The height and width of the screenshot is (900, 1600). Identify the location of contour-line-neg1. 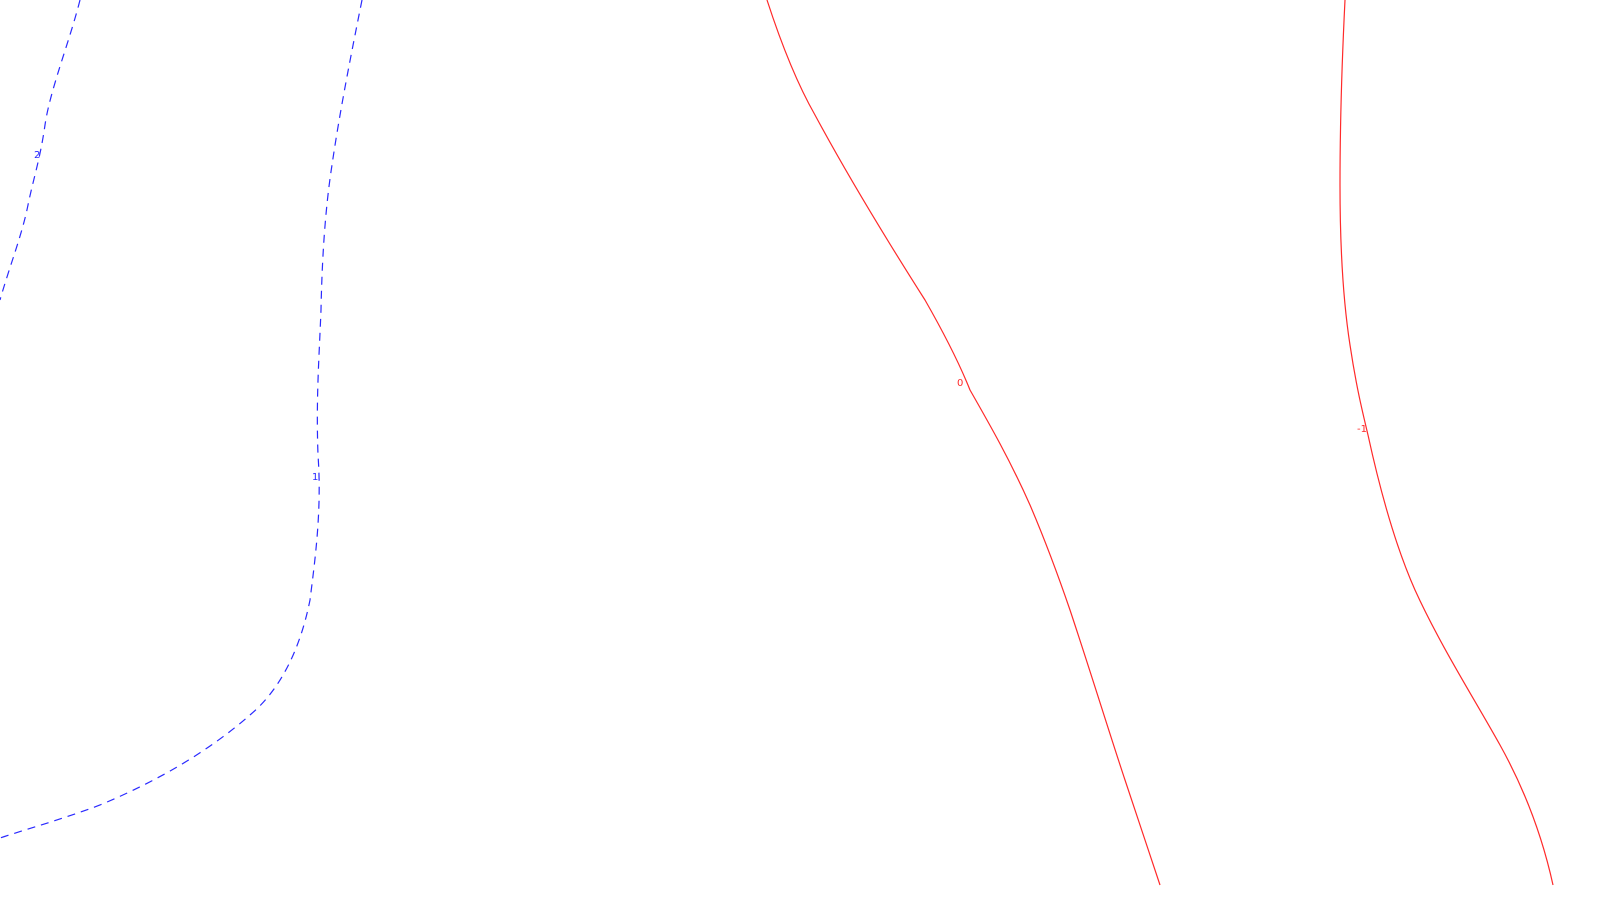
(1446, 443).